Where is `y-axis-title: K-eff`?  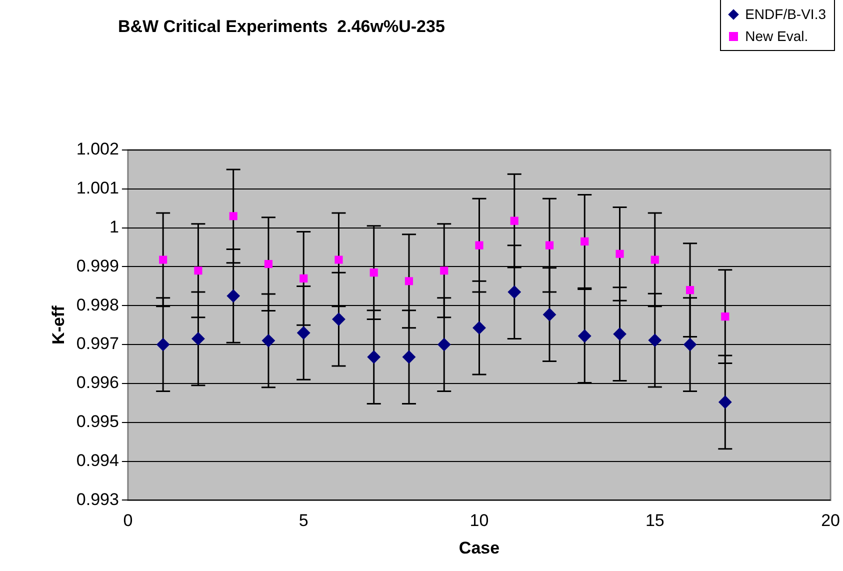
y-axis-title: K-eff is located at coordinates (58, 324).